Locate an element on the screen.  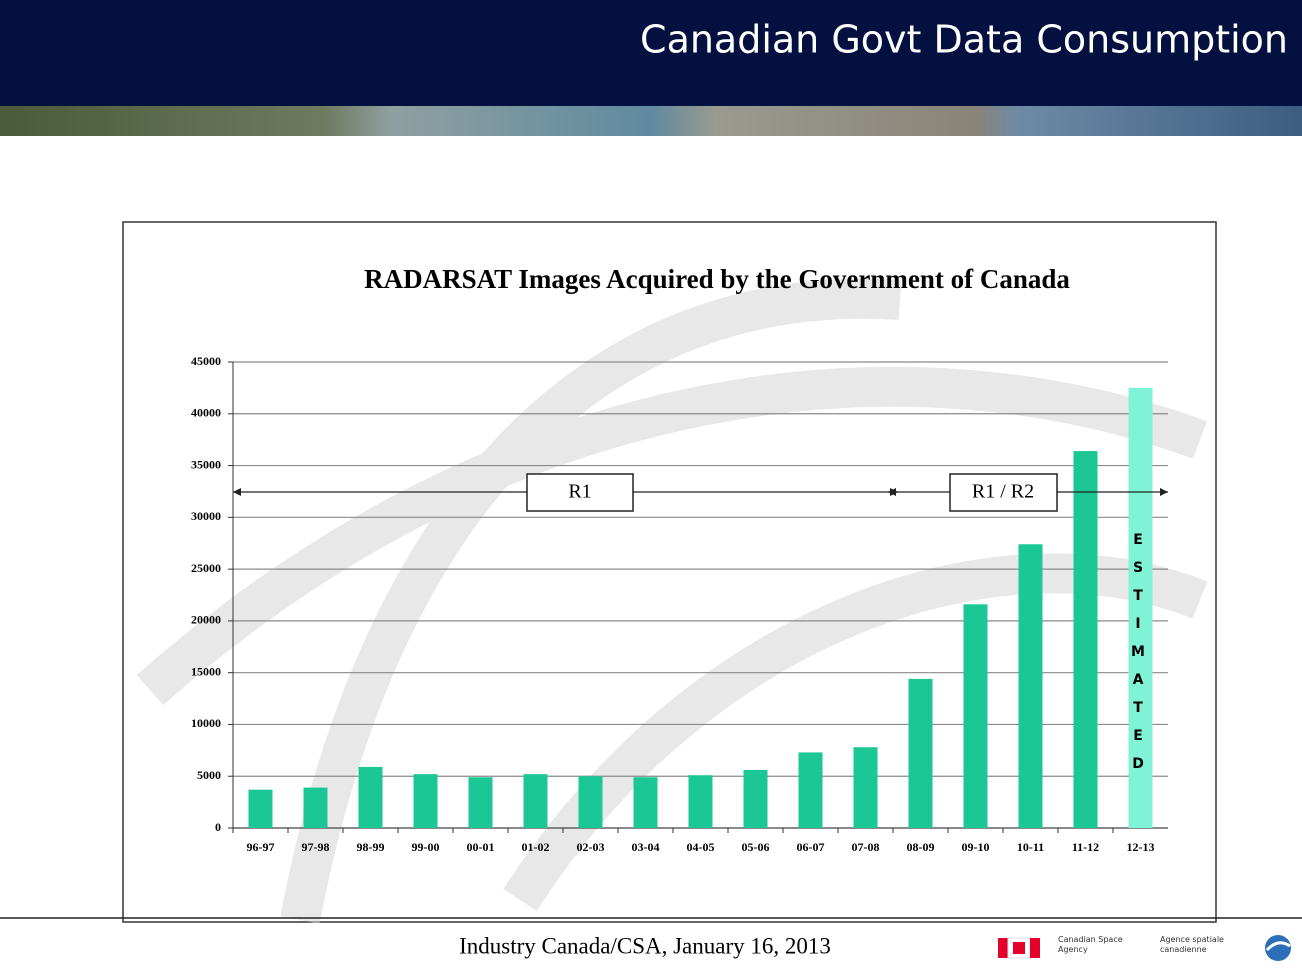
y-tick-label: 10000 is located at coordinates (206, 723).